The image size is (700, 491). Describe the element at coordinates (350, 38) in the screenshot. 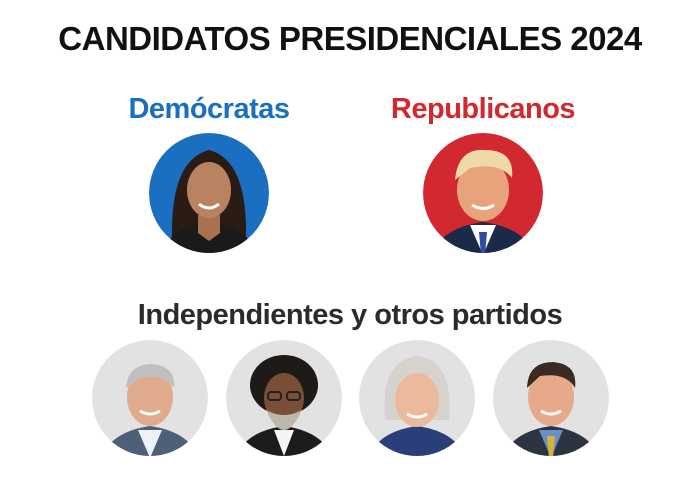

I see `title: CANDIDATOS PRESIDENCIALES 2024` at that location.